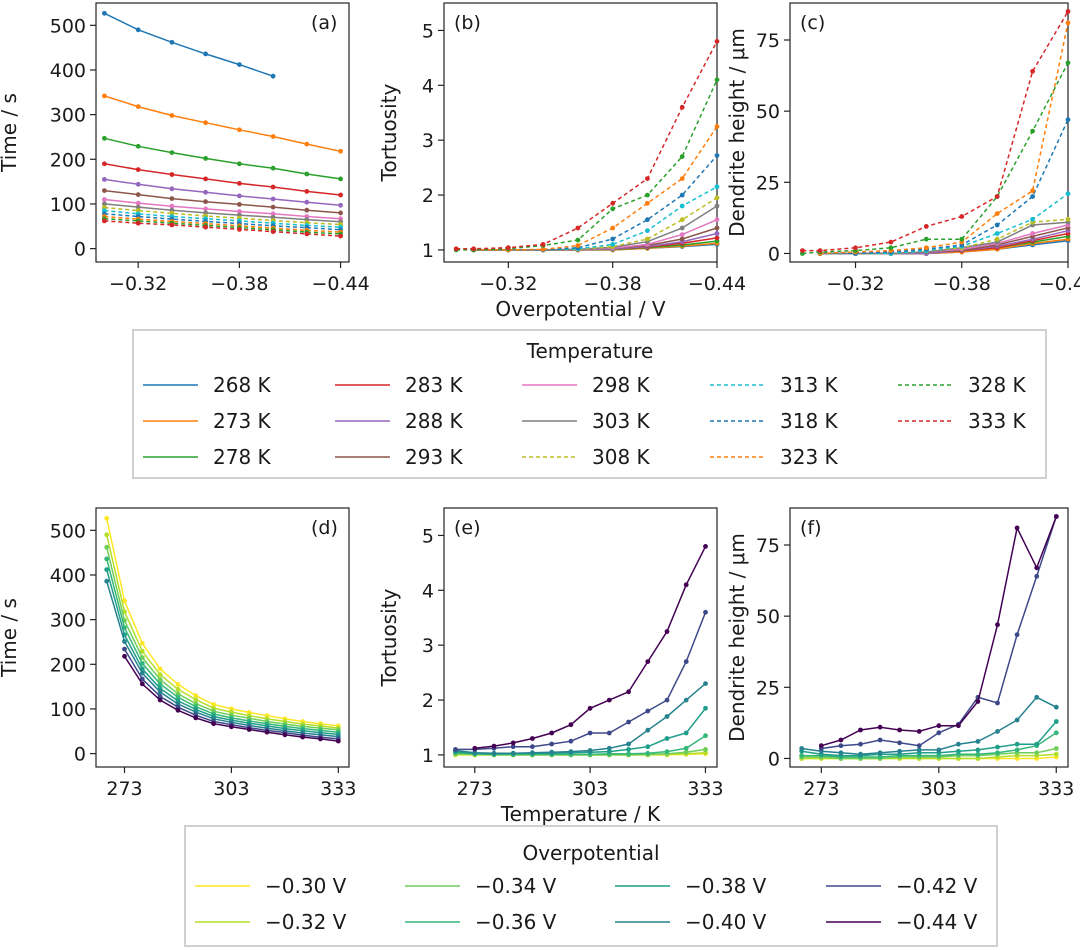 This screenshot has width=1080, height=950. I want to click on legend-label: −0.42 V, so click(937, 886).